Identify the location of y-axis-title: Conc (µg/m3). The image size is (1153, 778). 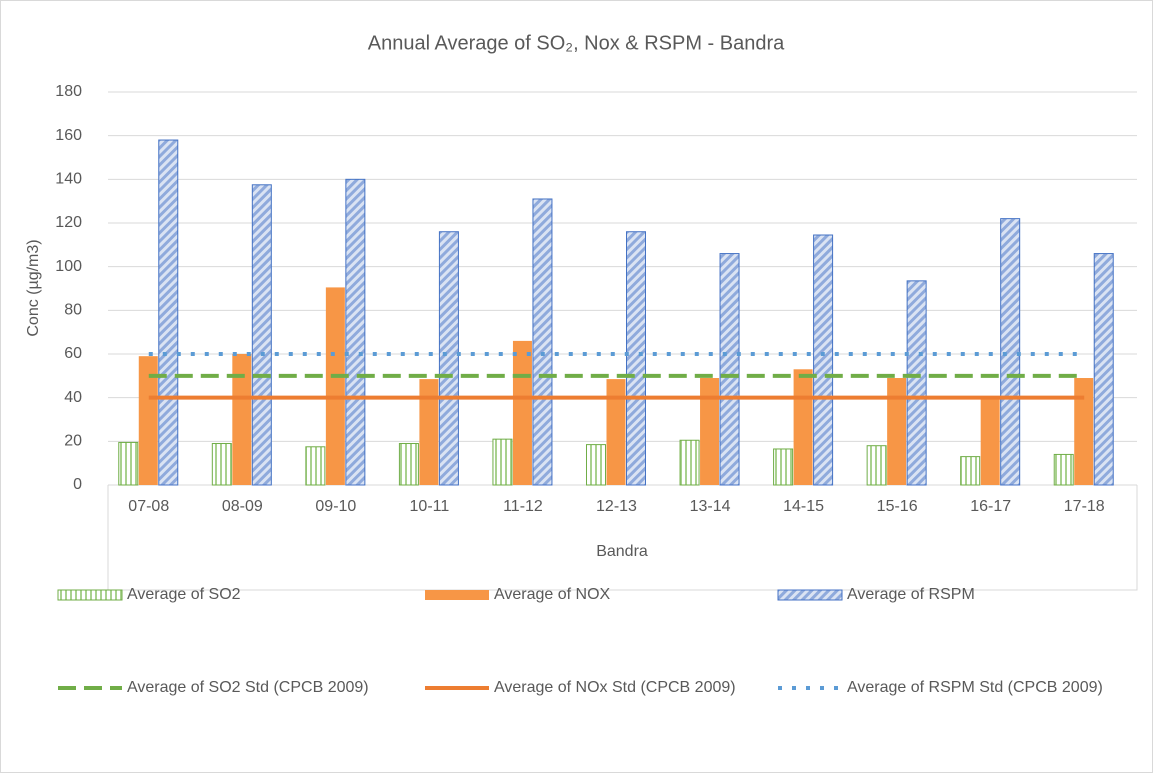
(33, 287).